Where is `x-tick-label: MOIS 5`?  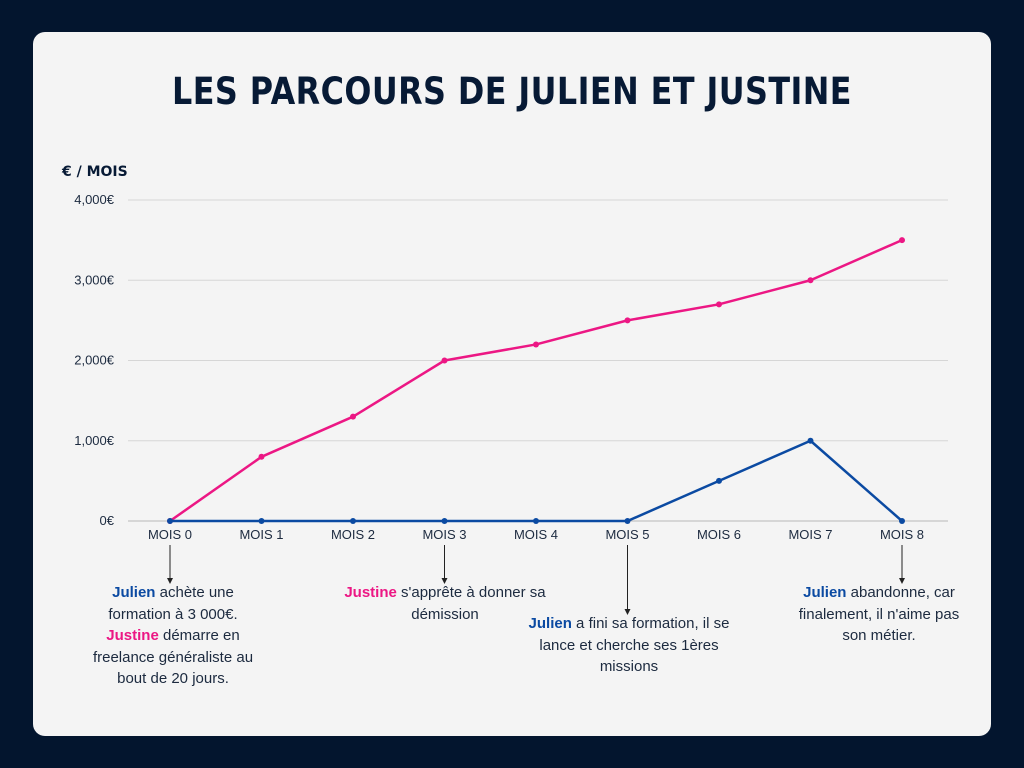 x-tick-label: MOIS 5 is located at coordinates (627, 534).